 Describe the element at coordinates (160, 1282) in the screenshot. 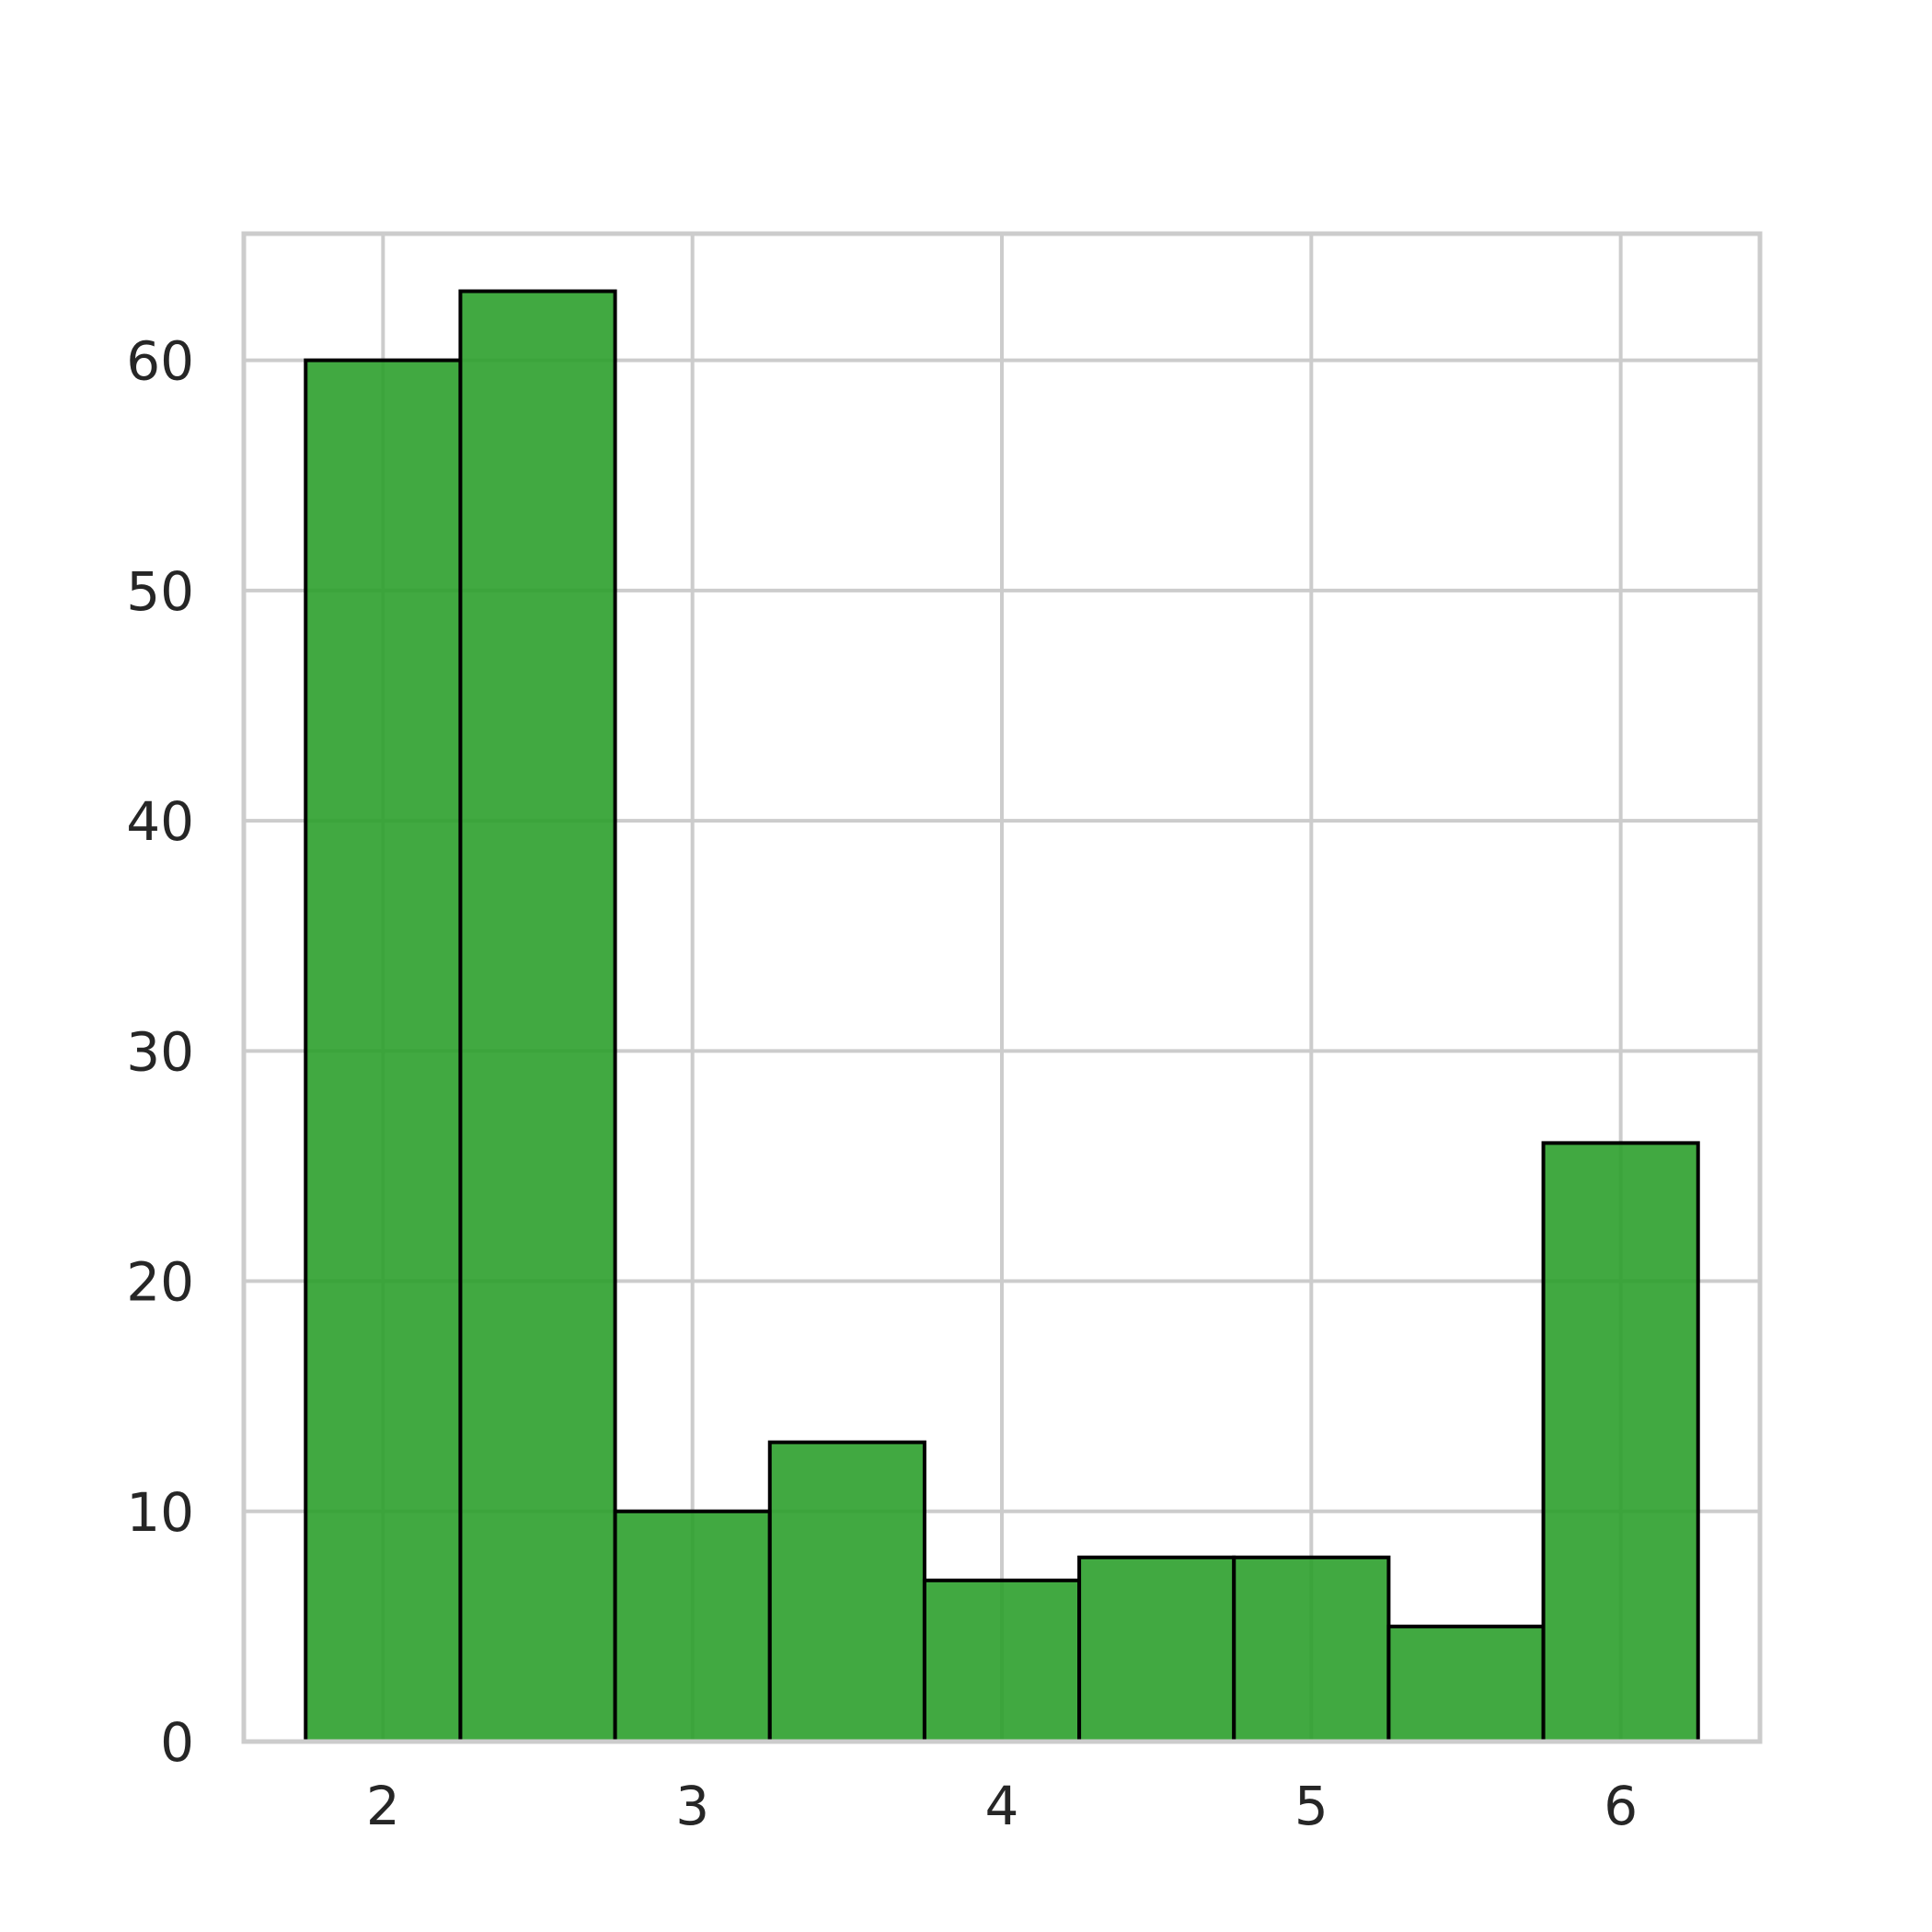

I see `y-tick-label-20: 20` at that location.